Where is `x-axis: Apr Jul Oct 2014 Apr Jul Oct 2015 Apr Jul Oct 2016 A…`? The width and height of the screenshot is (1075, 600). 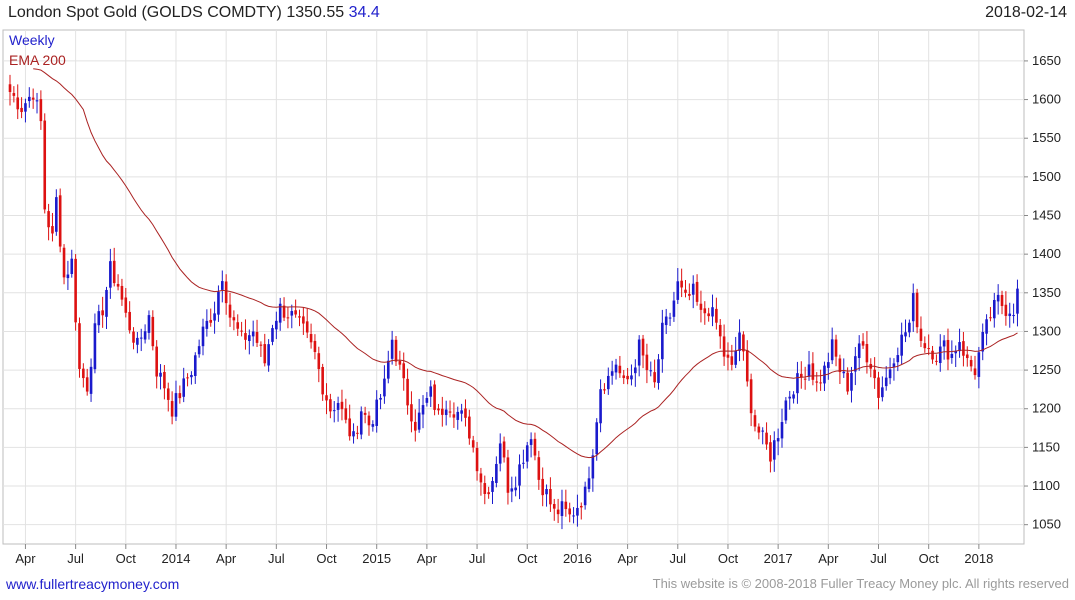 x-axis: Apr Jul Oct 2014 Apr Jul Oct 2015 Apr Jul Oct 2016 A… is located at coordinates (504, 555).